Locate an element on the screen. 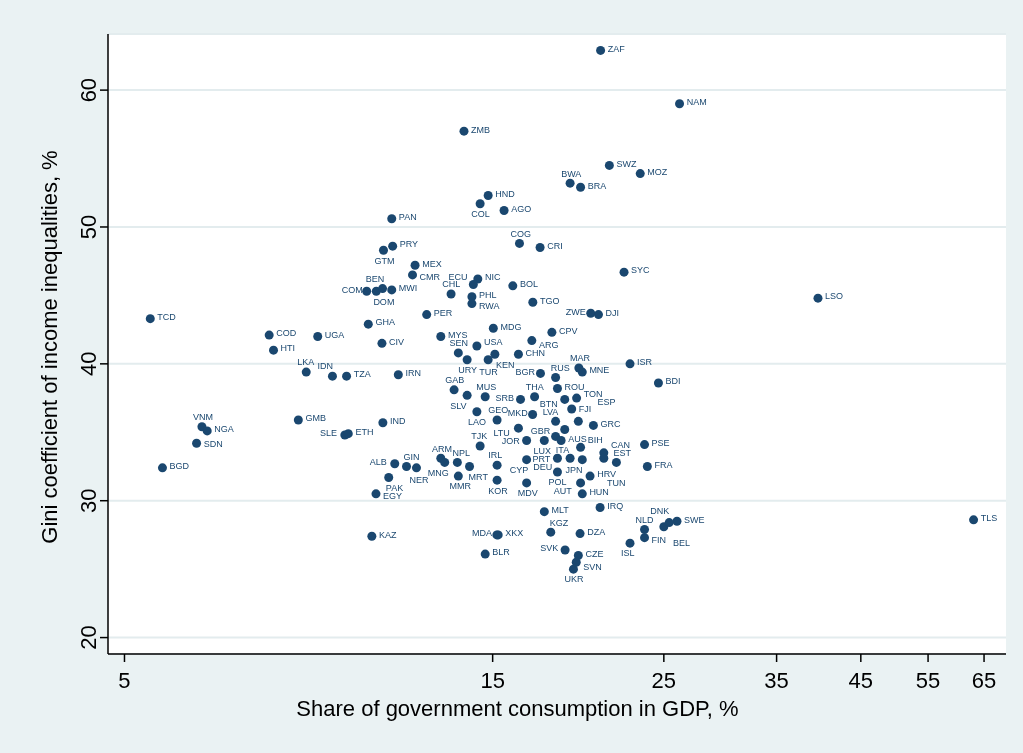 Image resolution: width=1023 pixels, height=753 pixels. data-label: BOL is located at coordinates (528, 284).